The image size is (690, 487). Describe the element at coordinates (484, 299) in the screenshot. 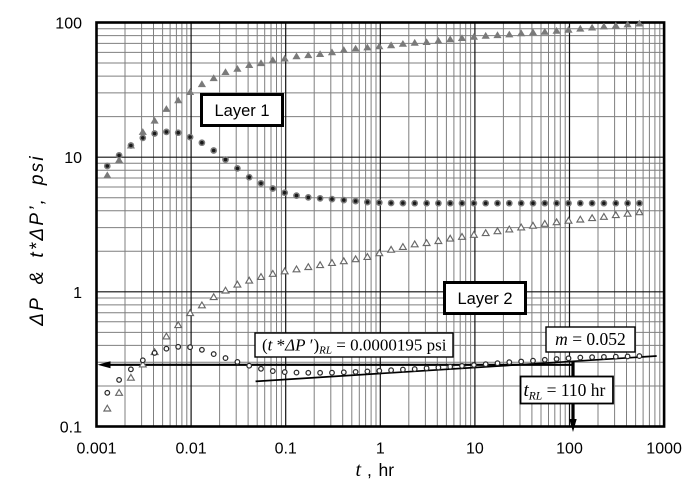

I see `svg-text: Layer 2` at that location.